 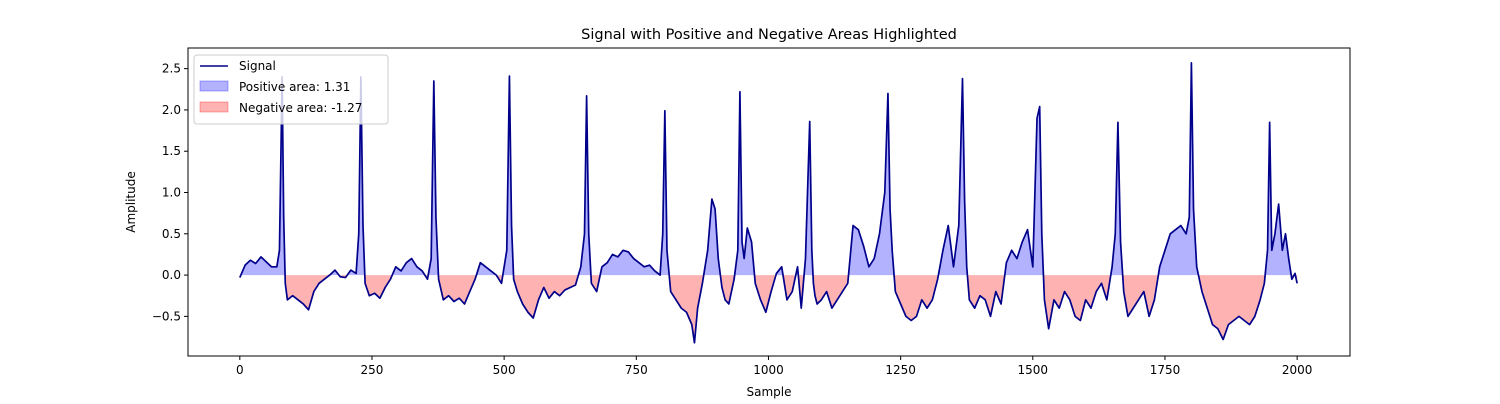 I want to click on y-tick-label: −0.5, so click(x=166, y=316).